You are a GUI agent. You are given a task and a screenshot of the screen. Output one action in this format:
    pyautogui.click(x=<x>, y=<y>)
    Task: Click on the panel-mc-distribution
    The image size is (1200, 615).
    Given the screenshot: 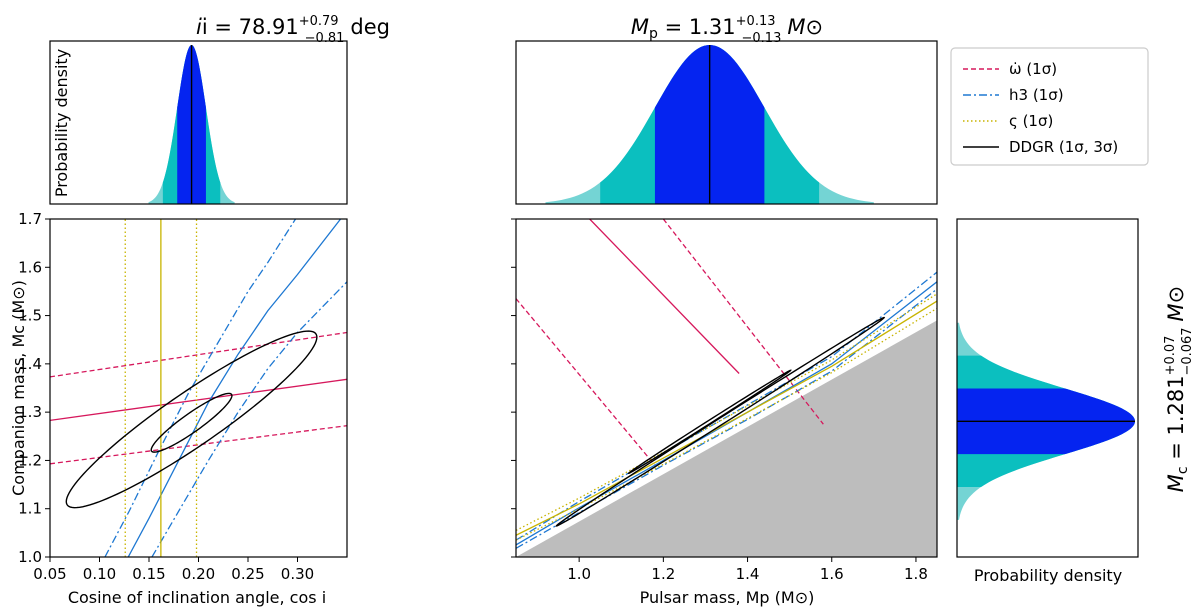 What is the action you would take?
    pyautogui.click(x=1047, y=388)
    